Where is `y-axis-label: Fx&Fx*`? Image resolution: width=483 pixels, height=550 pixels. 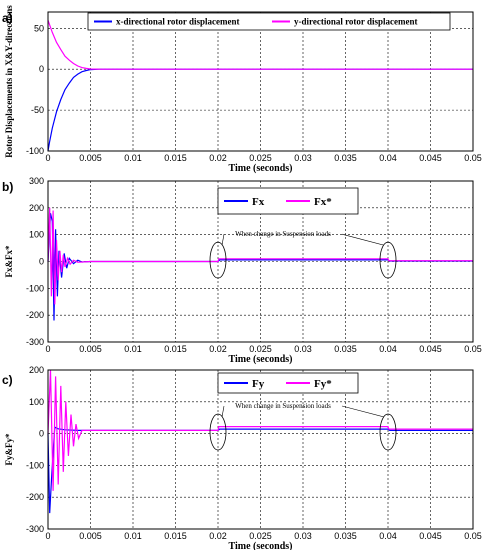
y-axis-label: Fx&Fx* is located at coordinates (9, 261).